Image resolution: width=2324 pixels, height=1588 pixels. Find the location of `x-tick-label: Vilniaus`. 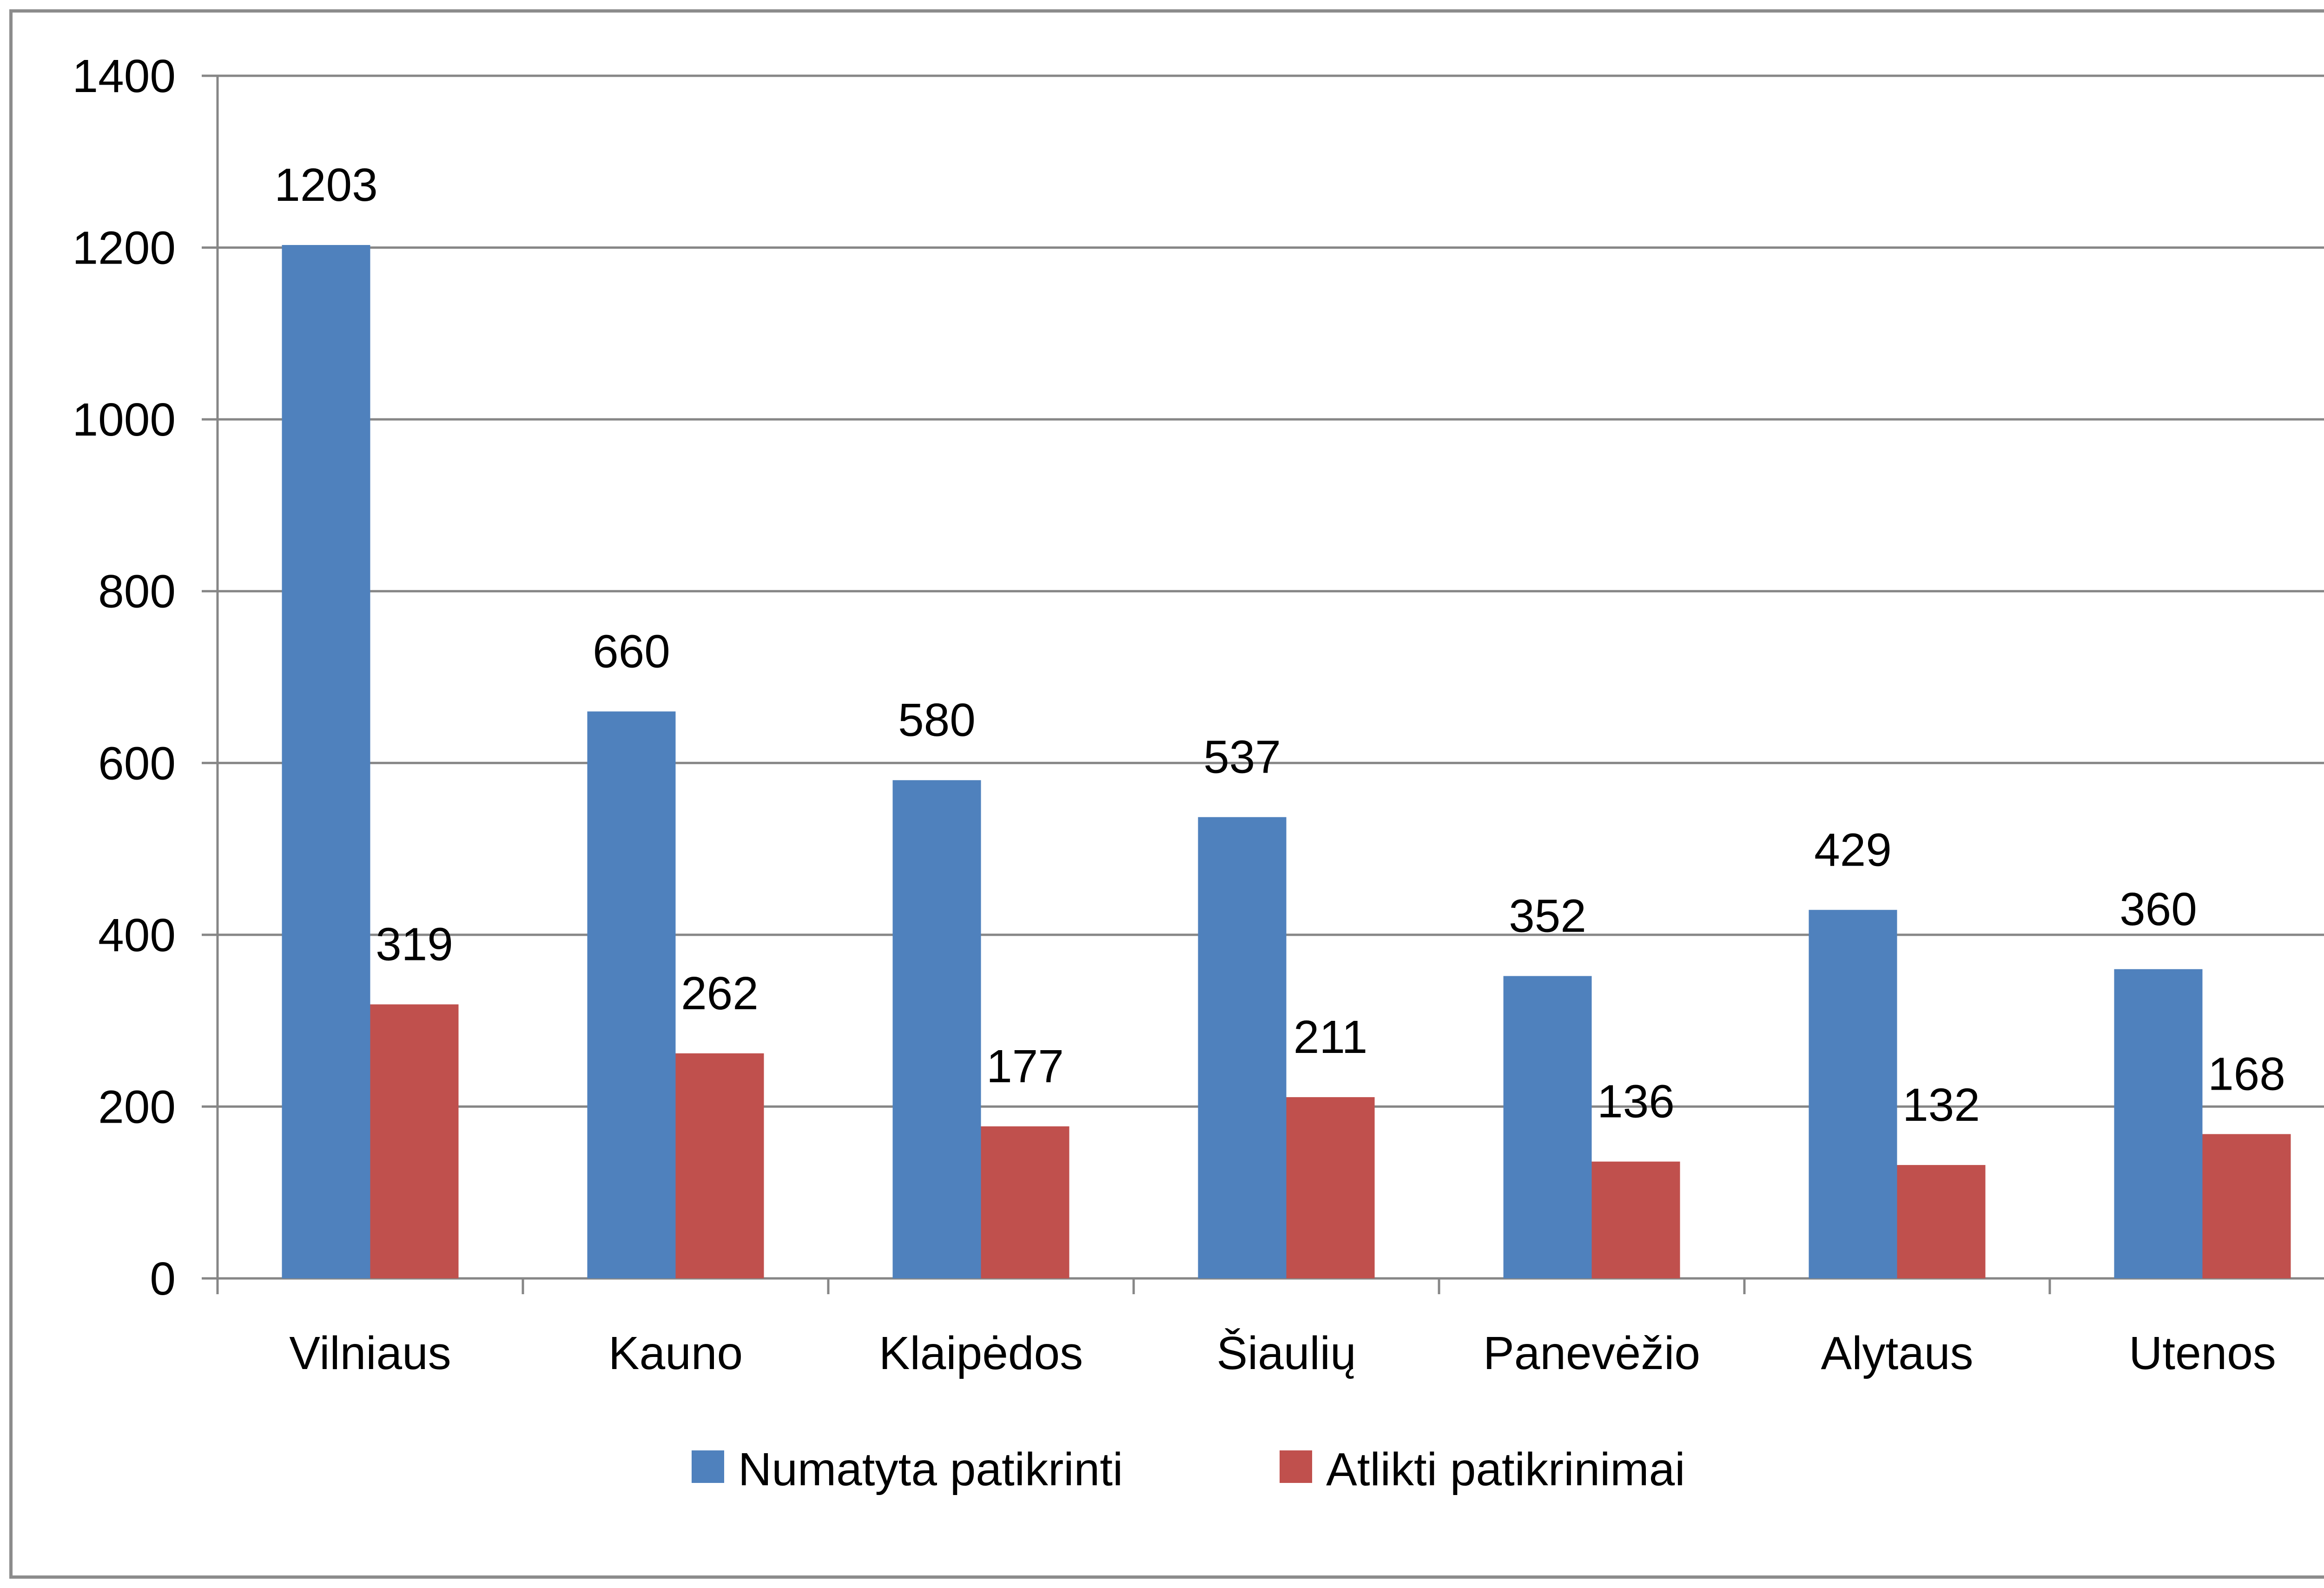

x-tick-label: Vilniaus is located at coordinates (370, 1353).